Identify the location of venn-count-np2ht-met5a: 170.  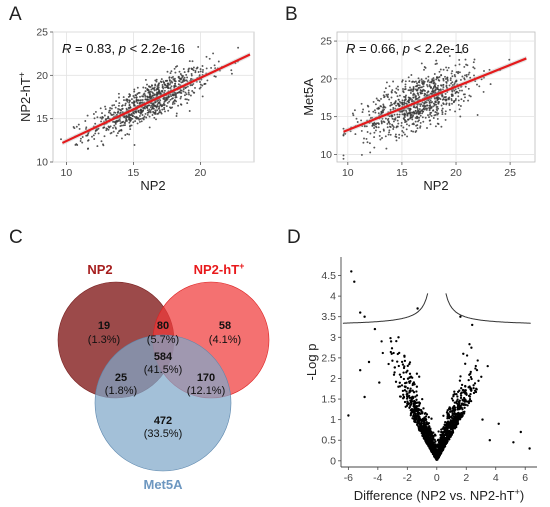
(206, 378).